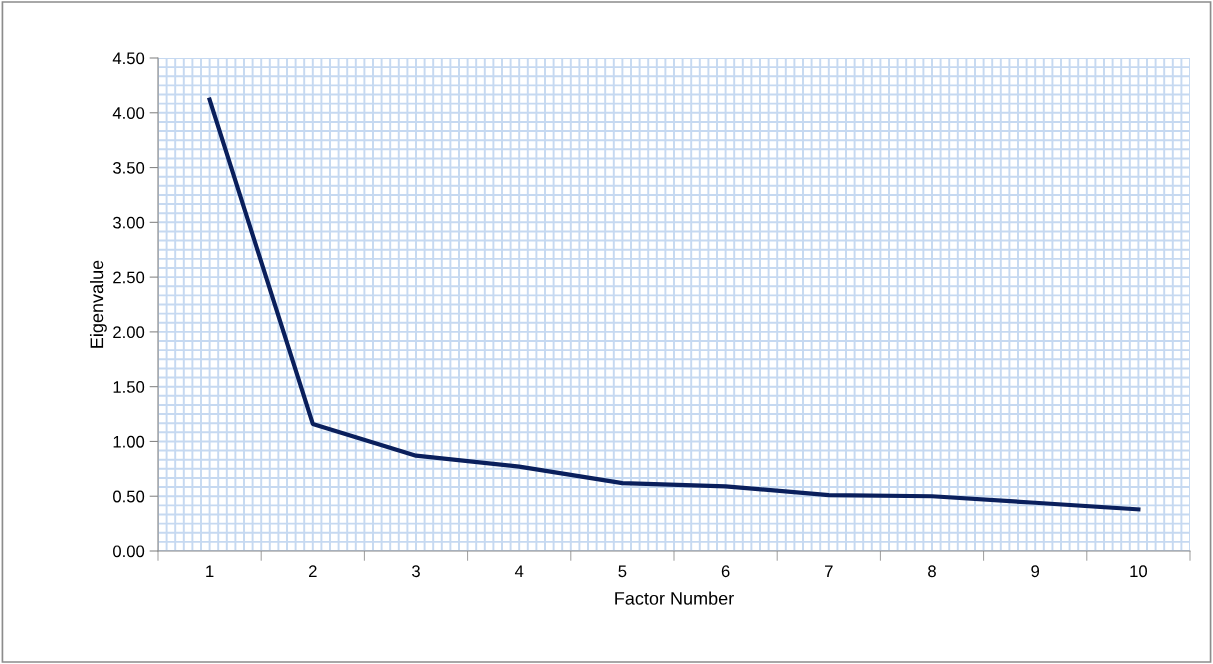 Image resolution: width=1213 pixels, height=664 pixels. I want to click on y-tick-label: 4.50, so click(128, 58).